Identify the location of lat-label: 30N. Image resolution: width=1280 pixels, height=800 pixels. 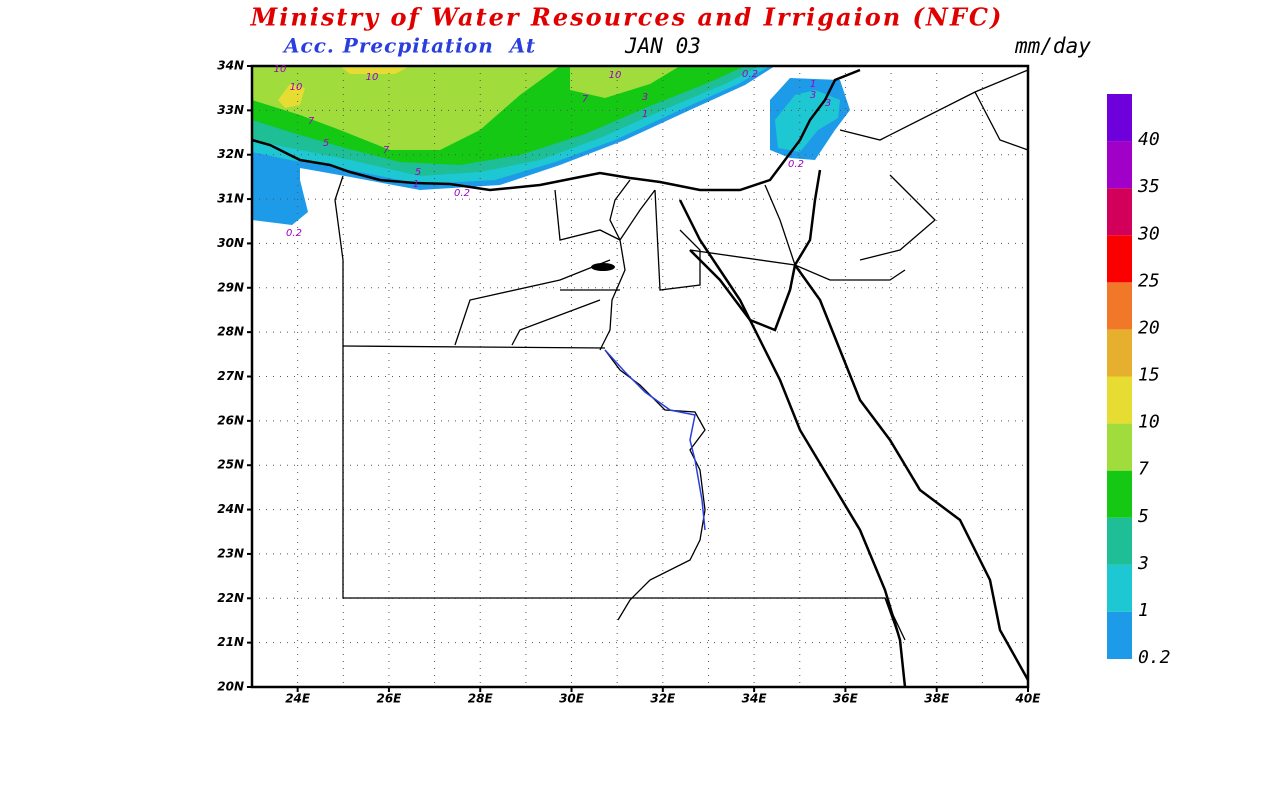
(230, 243).